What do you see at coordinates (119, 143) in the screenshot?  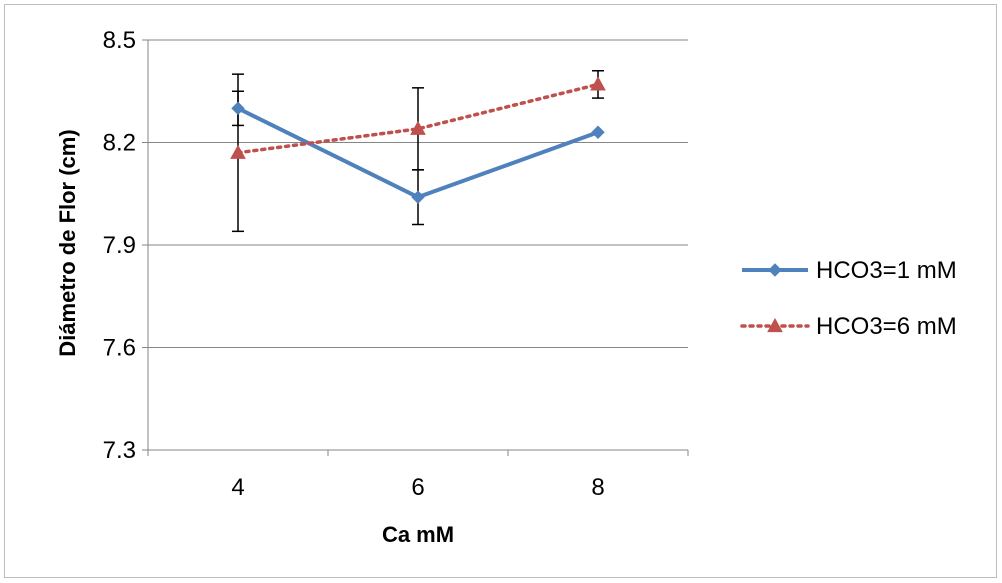 I see `y-tick-label: 8.2` at bounding box center [119, 143].